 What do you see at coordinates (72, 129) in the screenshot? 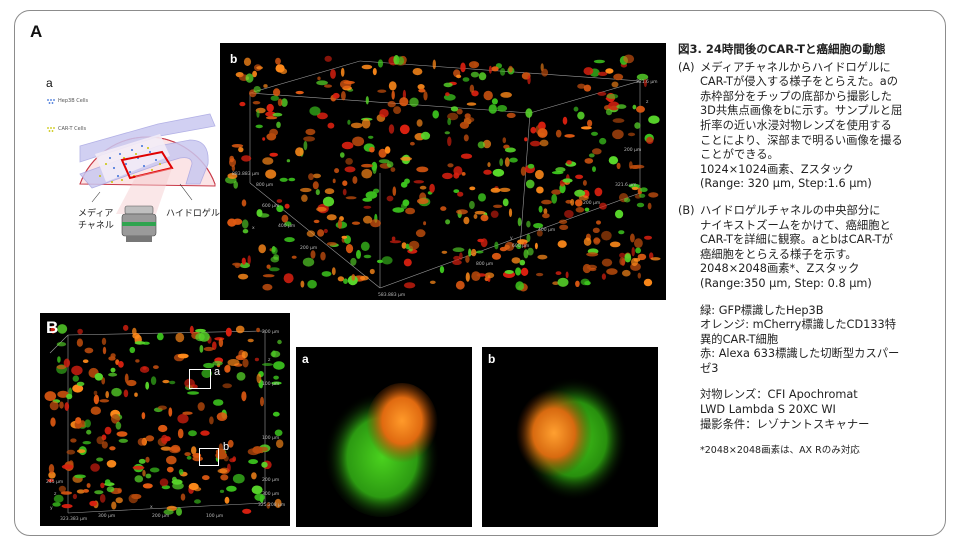
I see `legend-cart: CAR-T Cells` at bounding box center [72, 129].